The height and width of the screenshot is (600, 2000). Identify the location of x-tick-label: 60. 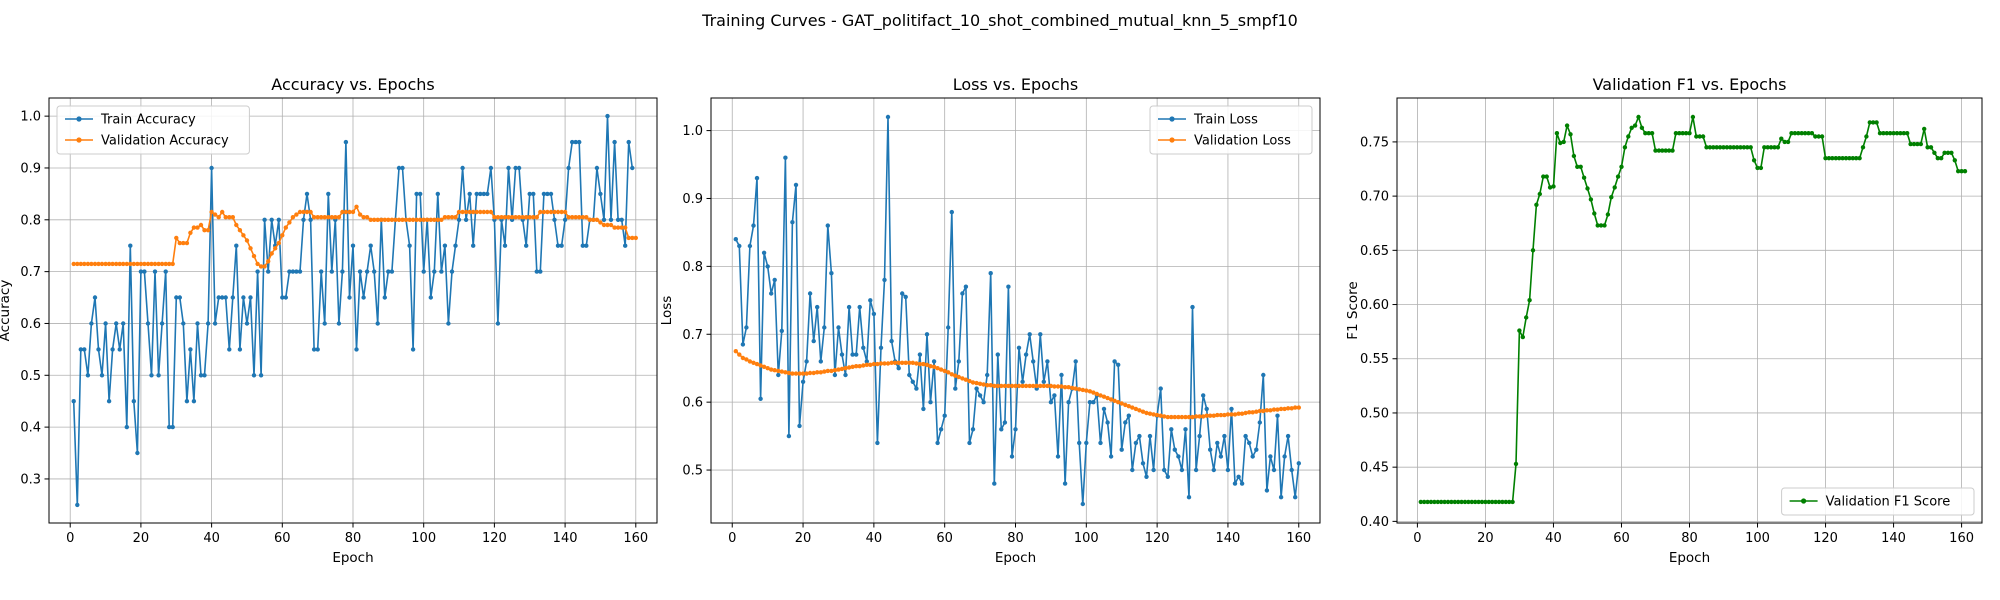
(282, 538).